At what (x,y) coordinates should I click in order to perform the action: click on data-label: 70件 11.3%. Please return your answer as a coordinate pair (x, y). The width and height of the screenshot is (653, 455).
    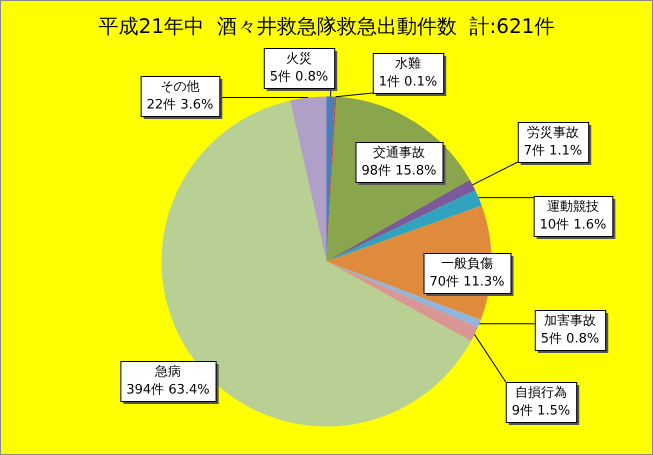
    Looking at the image, I should click on (467, 282).